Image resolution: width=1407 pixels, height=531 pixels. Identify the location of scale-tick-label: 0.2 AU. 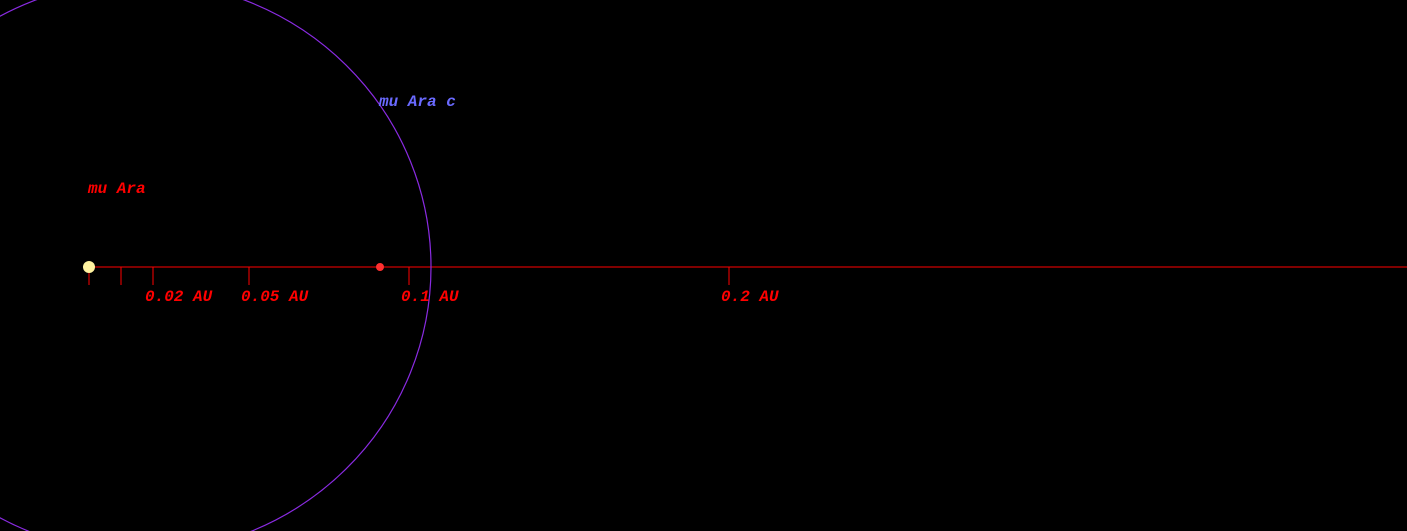
(750, 297).